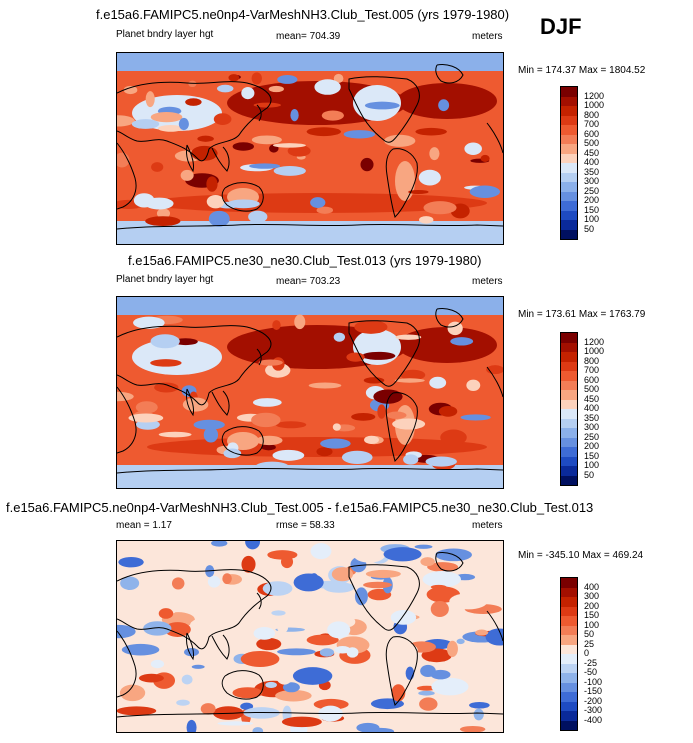 The image size is (693, 743). What do you see at coordinates (582, 70) in the screenshot?
I see `panel1-minmax: Min = 174.37 Max = 1804.52` at bounding box center [582, 70].